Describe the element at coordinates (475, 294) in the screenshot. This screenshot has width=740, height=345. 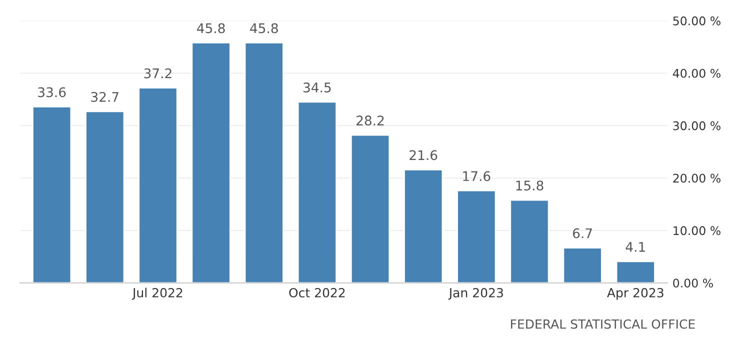
I see `x-tick-label: Jan 2023` at that location.